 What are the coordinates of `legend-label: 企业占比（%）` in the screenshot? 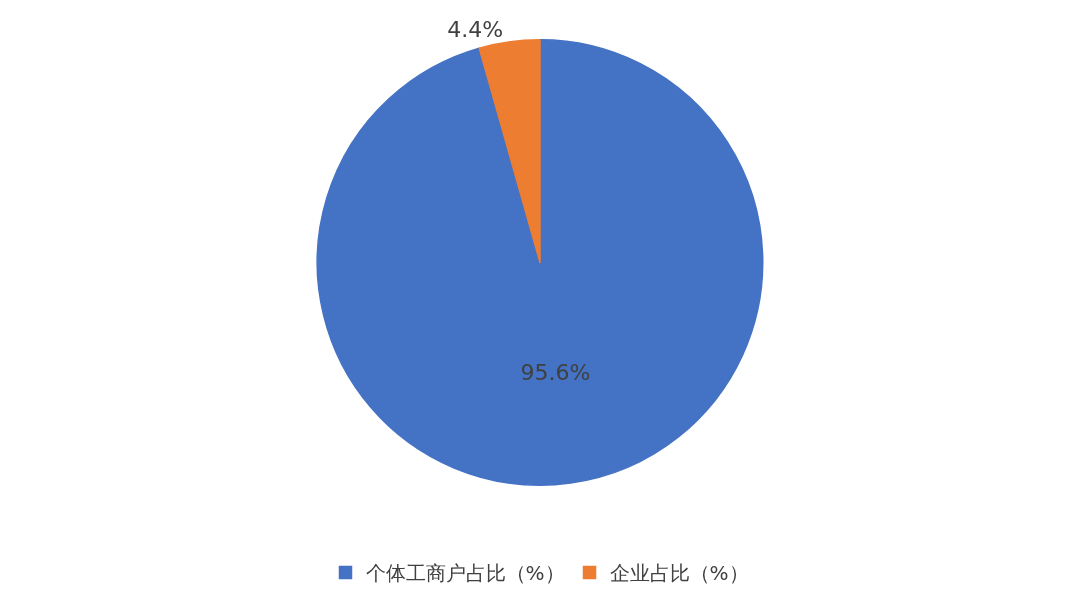 It's located at (679, 573).